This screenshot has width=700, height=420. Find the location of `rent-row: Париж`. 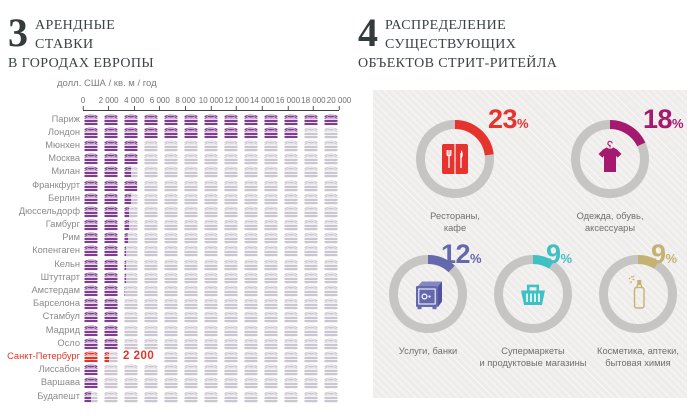

rent-row: Париж is located at coordinates (172, 119).